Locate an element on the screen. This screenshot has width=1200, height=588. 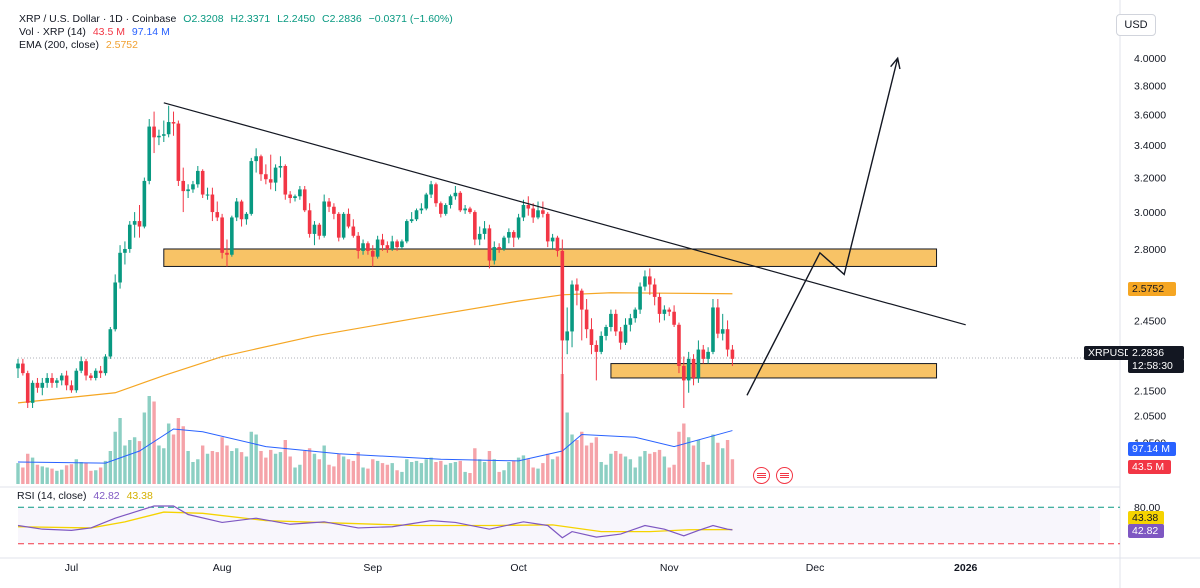
symbol-price-tag: XRPUSD is located at coordinates (1110, 353).